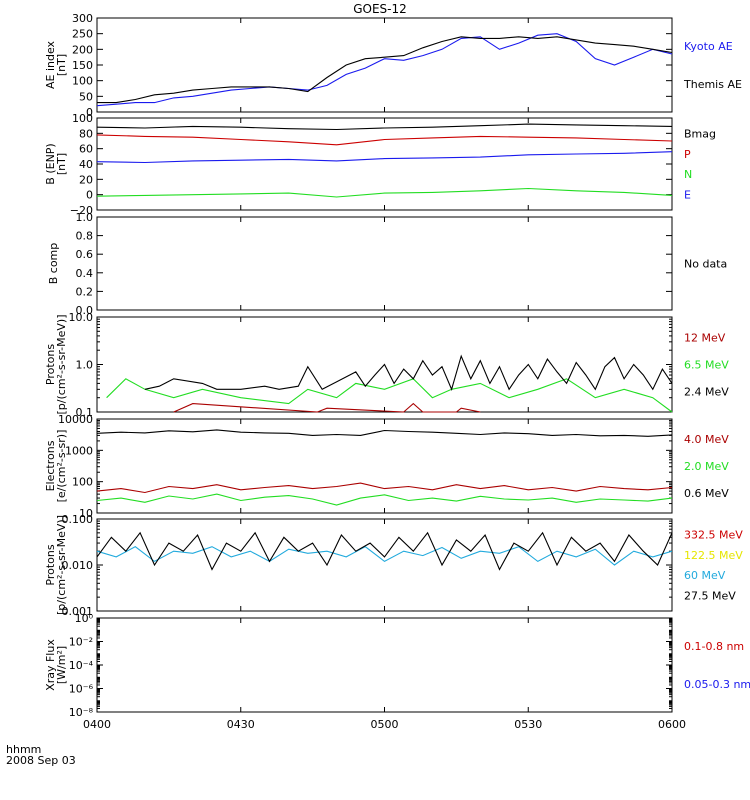 This screenshot has height=800, width=750. What do you see at coordinates (81, 642) in the screenshot?
I see `y-tick-label: 10⁻²` at bounding box center [81, 642].